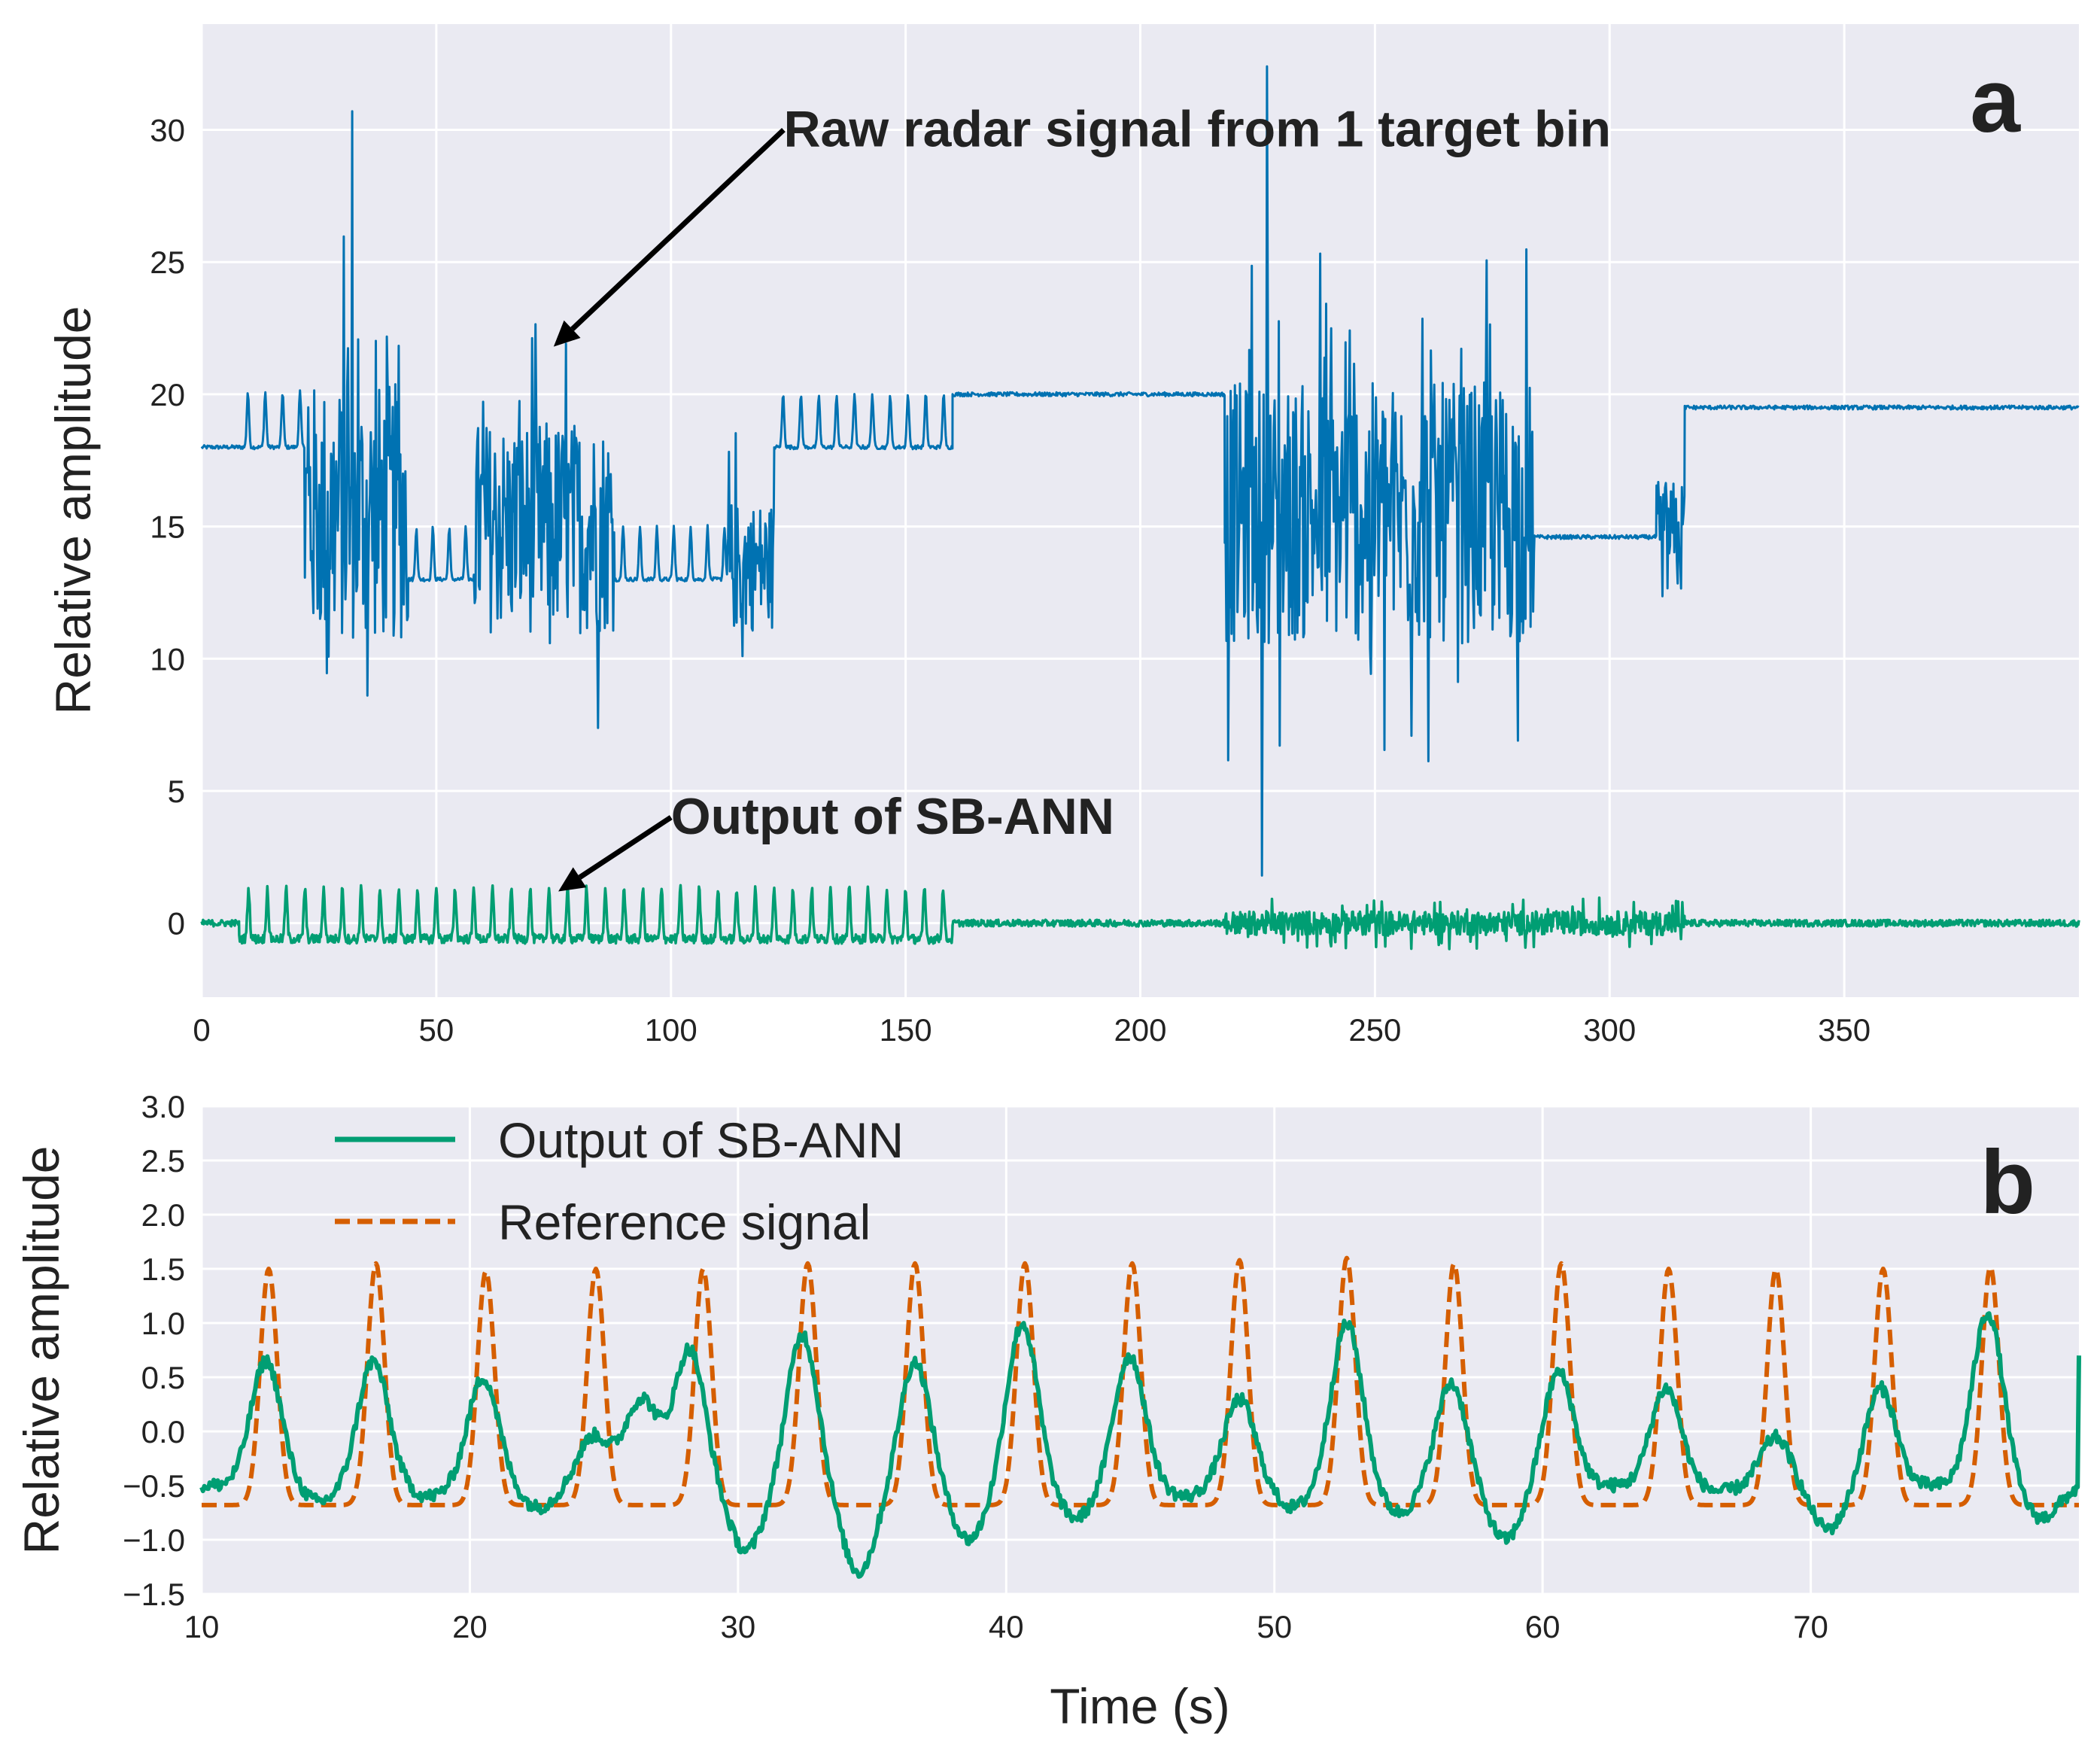 This screenshot has height=1752, width=2100. I want to click on y-tick-label: 1.0, so click(163, 1323).